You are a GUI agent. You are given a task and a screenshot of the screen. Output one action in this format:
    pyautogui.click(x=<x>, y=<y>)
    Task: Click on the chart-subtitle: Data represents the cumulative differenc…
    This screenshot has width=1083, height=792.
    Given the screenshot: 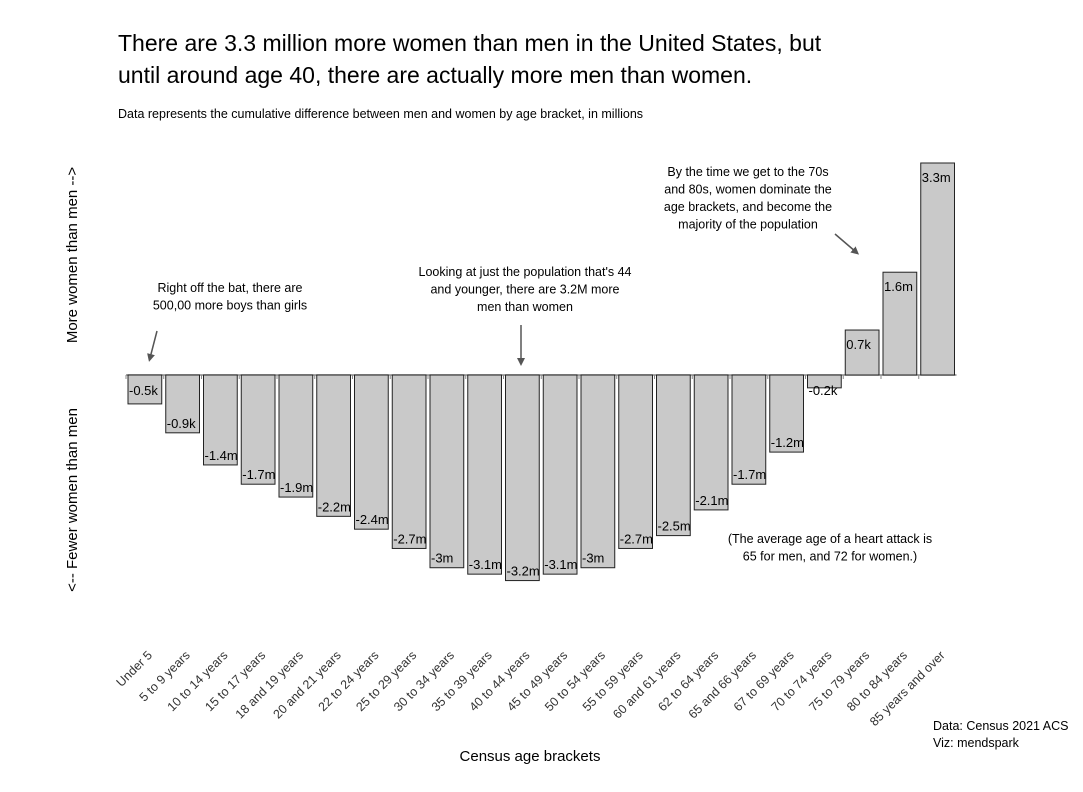 What is the action you would take?
    pyautogui.click(x=380, y=114)
    